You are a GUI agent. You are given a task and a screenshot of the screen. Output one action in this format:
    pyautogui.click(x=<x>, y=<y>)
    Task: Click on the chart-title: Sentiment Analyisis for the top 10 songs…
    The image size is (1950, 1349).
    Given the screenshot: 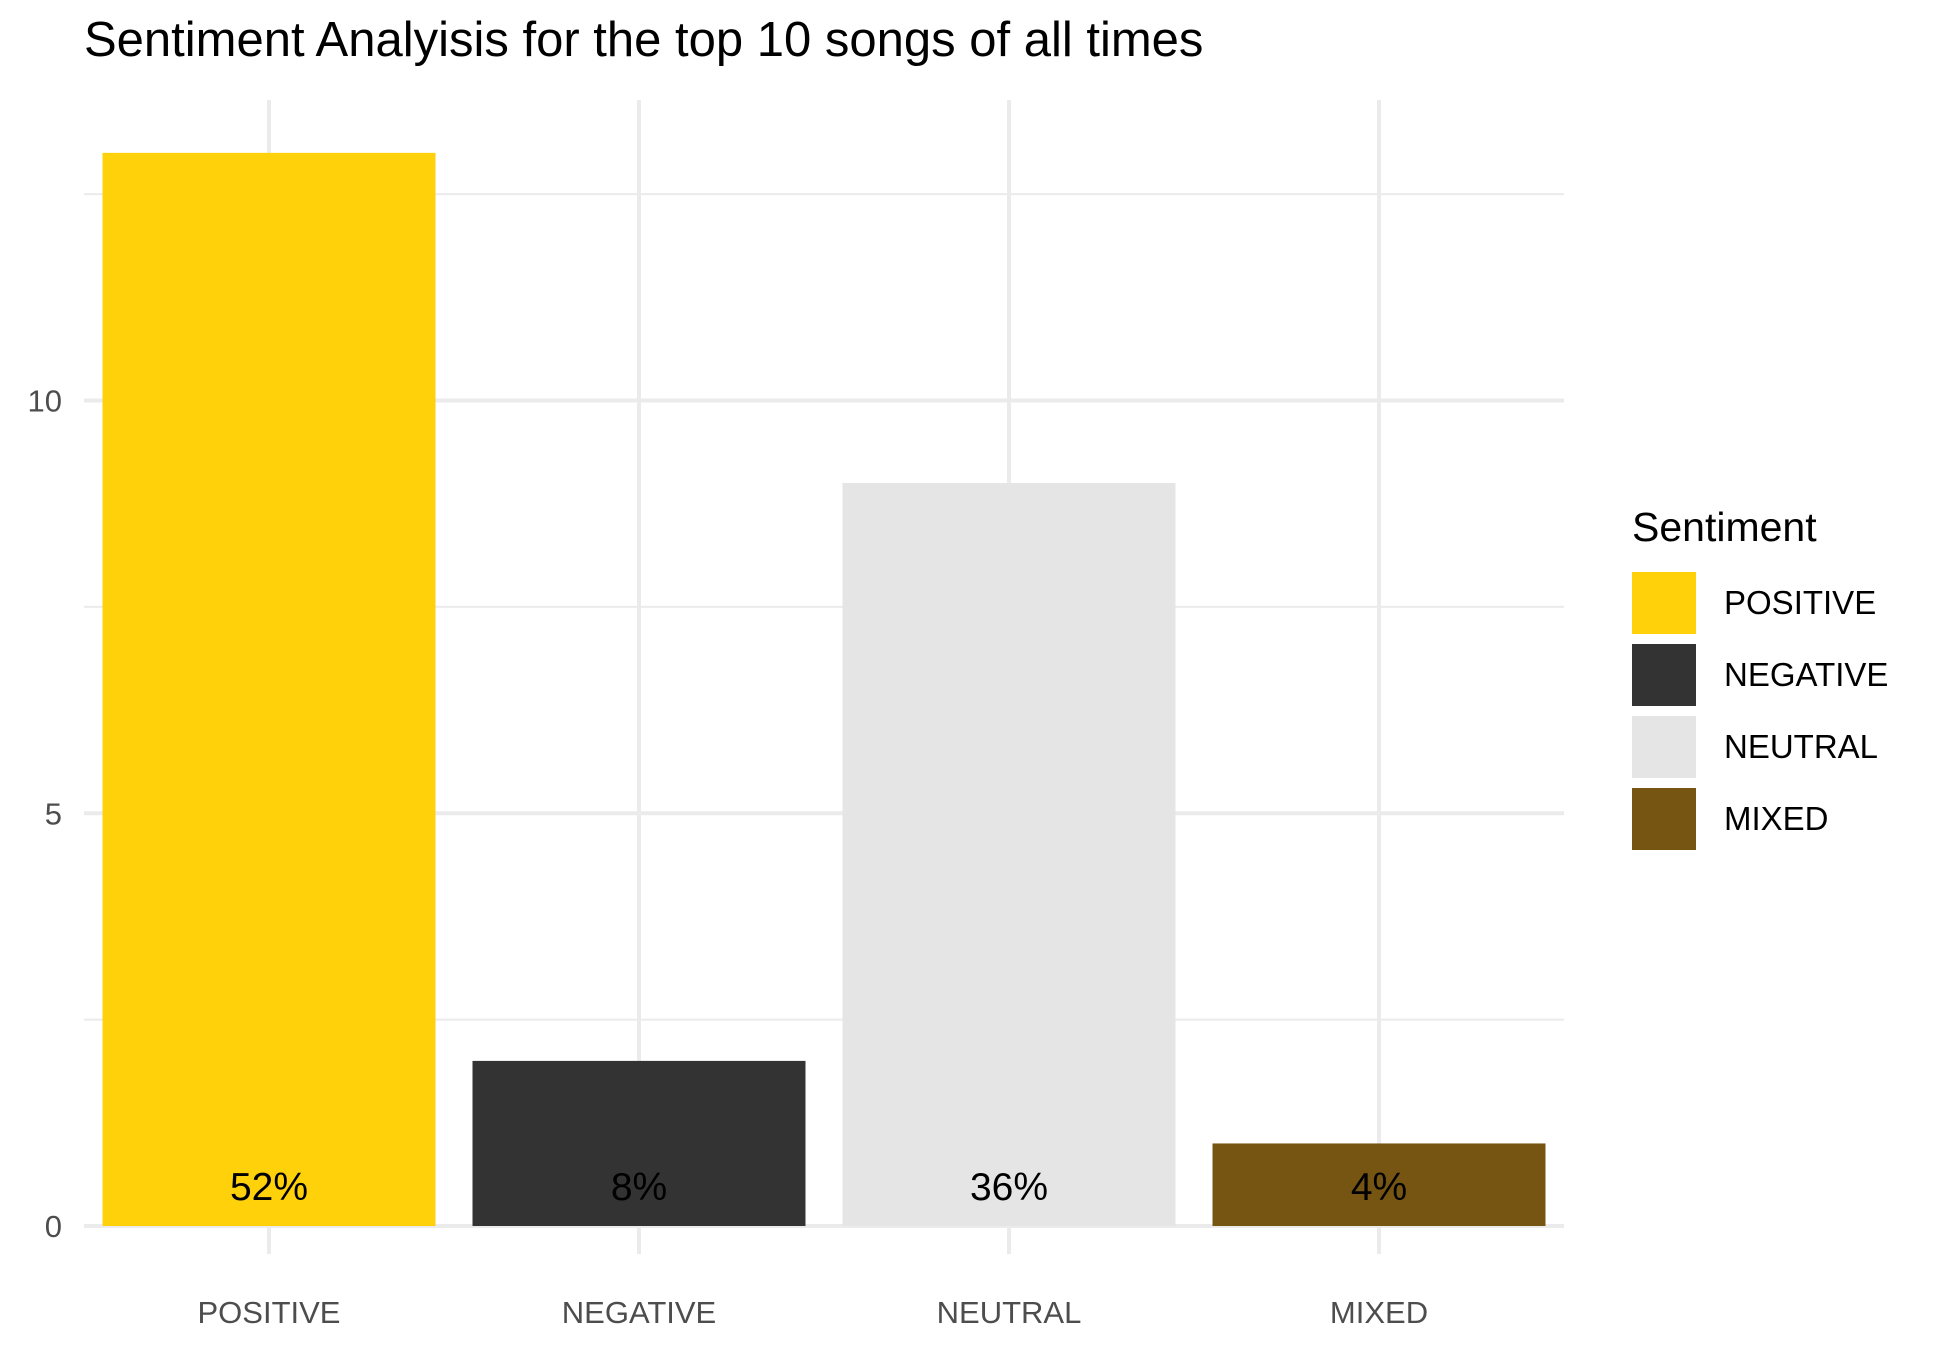 What is the action you would take?
    pyautogui.click(x=644, y=40)
    